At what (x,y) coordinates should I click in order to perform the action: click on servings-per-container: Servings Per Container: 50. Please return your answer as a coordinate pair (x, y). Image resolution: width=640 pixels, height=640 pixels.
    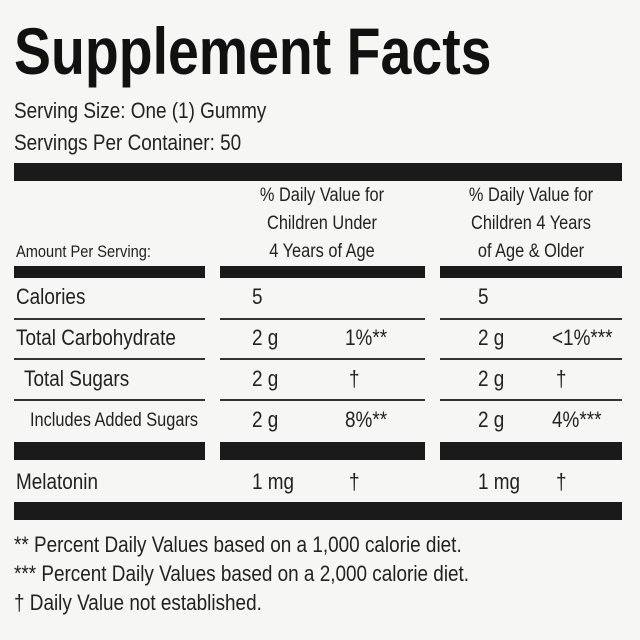
    Looking at the image, I should click on (128, 142).